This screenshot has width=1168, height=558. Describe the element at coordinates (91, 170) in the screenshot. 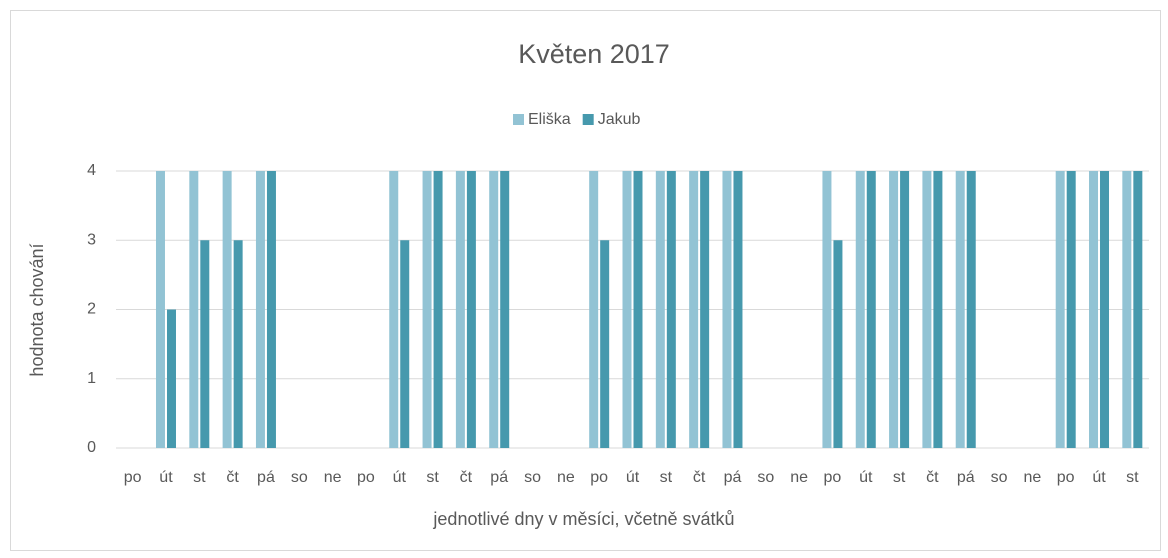

I see `y-tick-label: 4` at that location.